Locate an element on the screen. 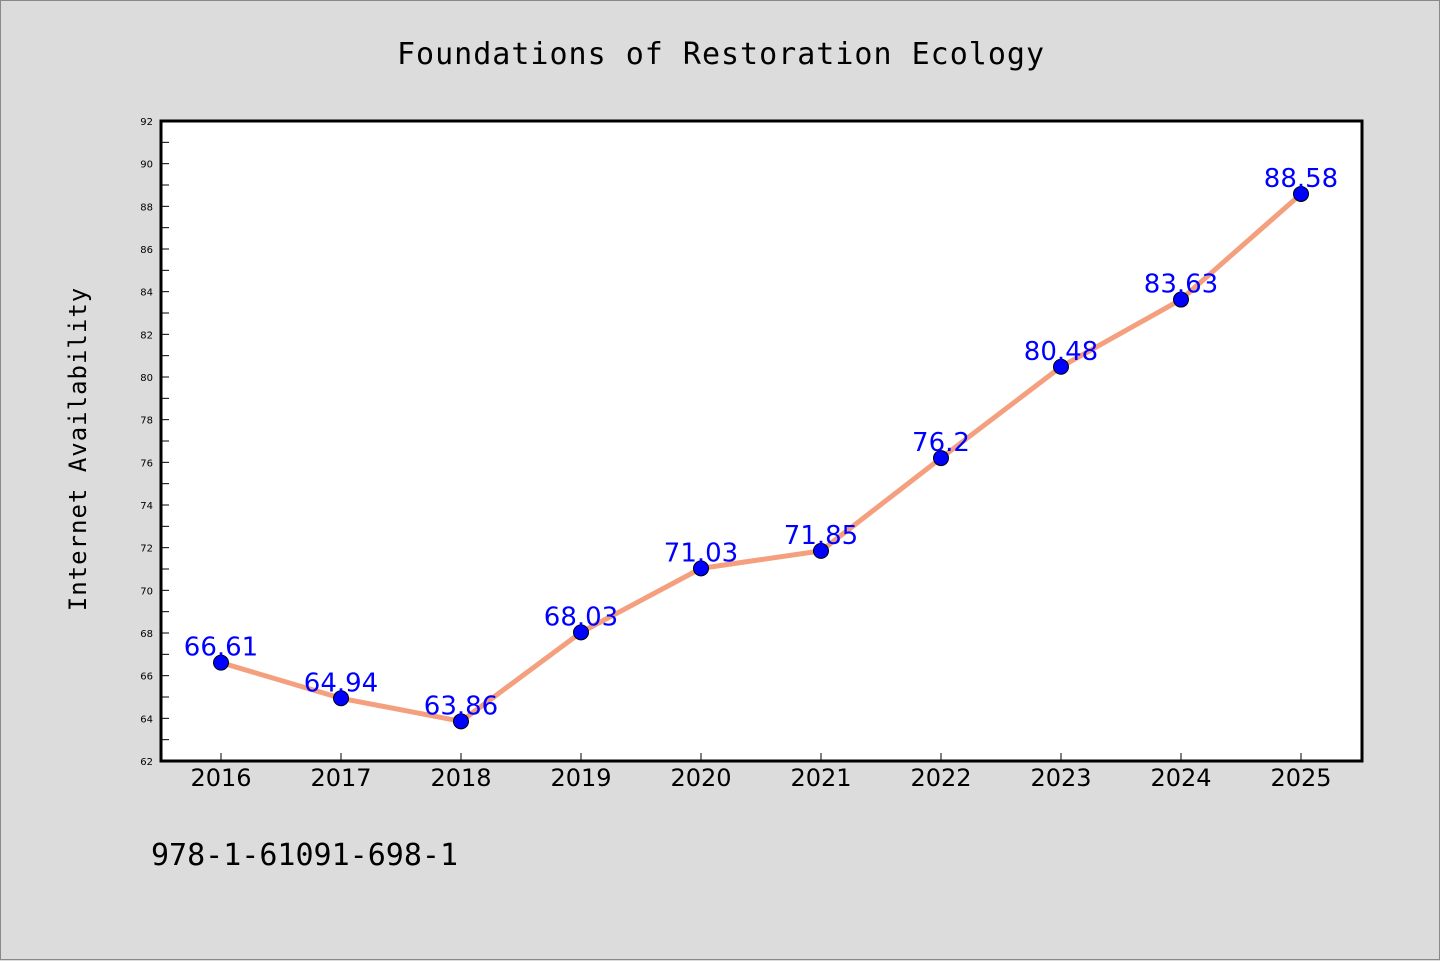  y-tick-label: 88 is located at coordinates (146, 207).